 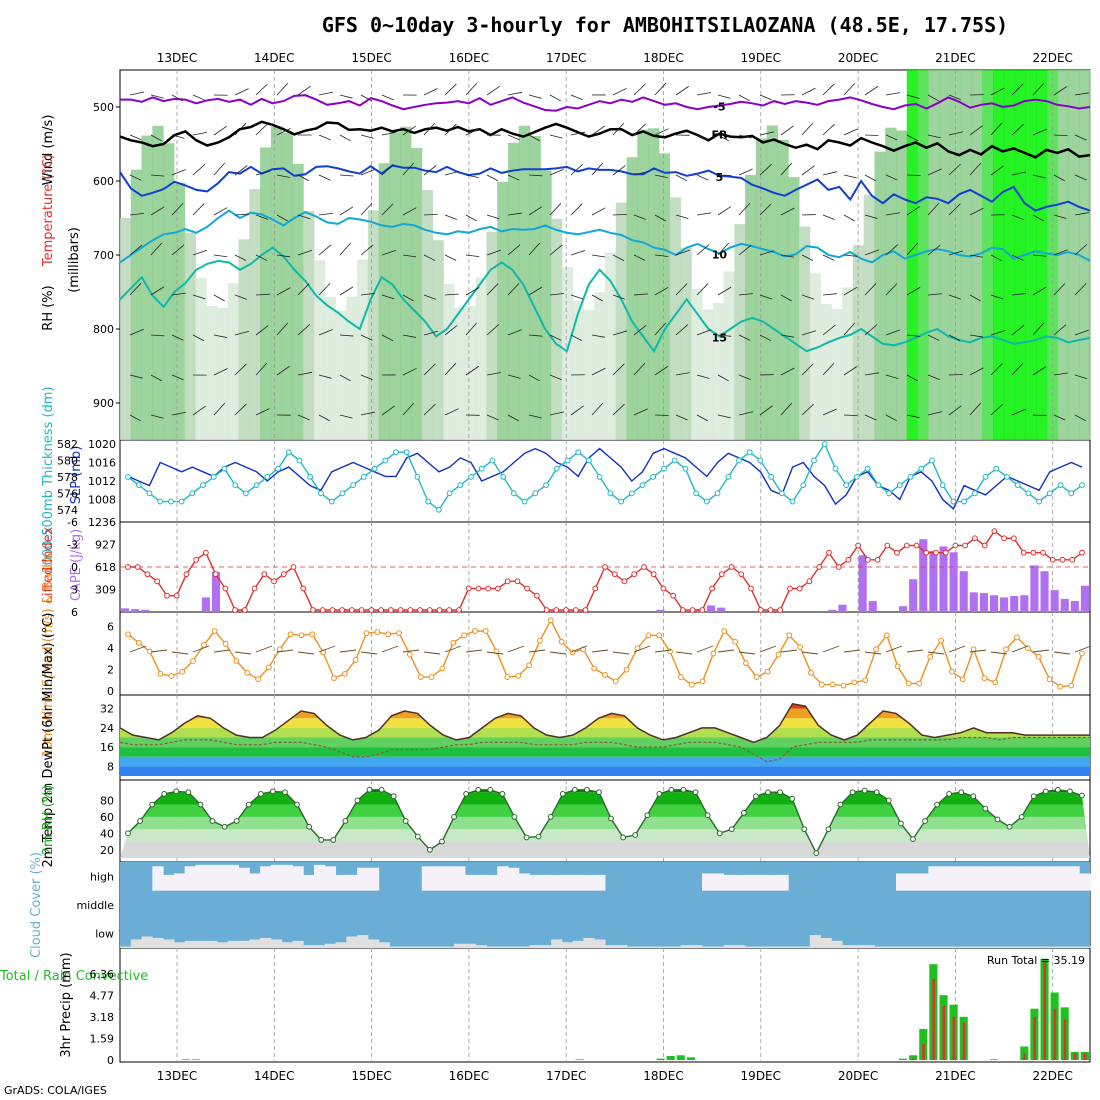 What do you see at coordinates (102, 996) in the screenshot?
I see `axis-tick-label: 4.77` at bounding box center [102, 996].